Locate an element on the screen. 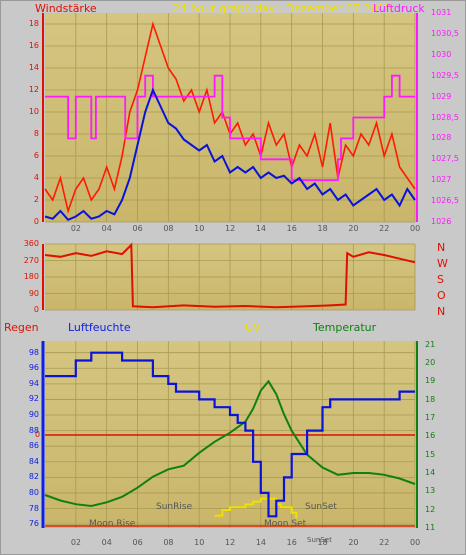 The width and height of the screenshot is (466, 555). humidity-y-tick-96: 96 is located at coordinates (33, 368).